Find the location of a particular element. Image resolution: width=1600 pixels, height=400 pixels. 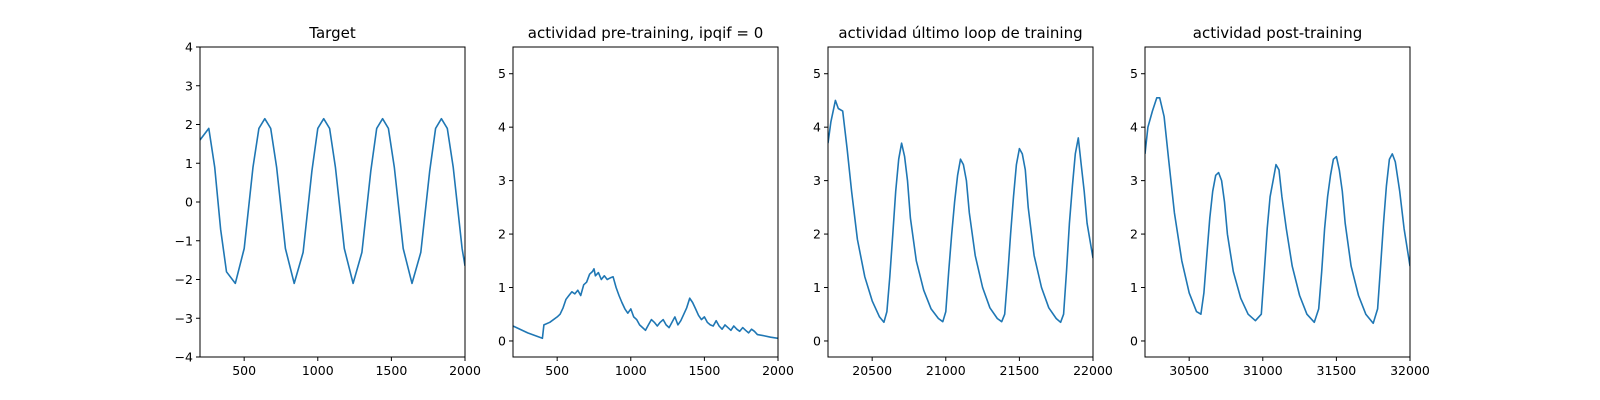

x-tick-label: 21000 is located at coordinates (946, 370).